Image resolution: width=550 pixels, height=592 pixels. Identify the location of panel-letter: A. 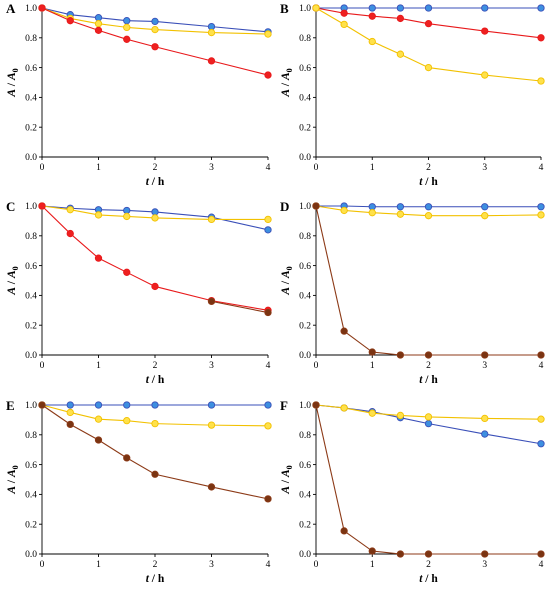
(11, 8).